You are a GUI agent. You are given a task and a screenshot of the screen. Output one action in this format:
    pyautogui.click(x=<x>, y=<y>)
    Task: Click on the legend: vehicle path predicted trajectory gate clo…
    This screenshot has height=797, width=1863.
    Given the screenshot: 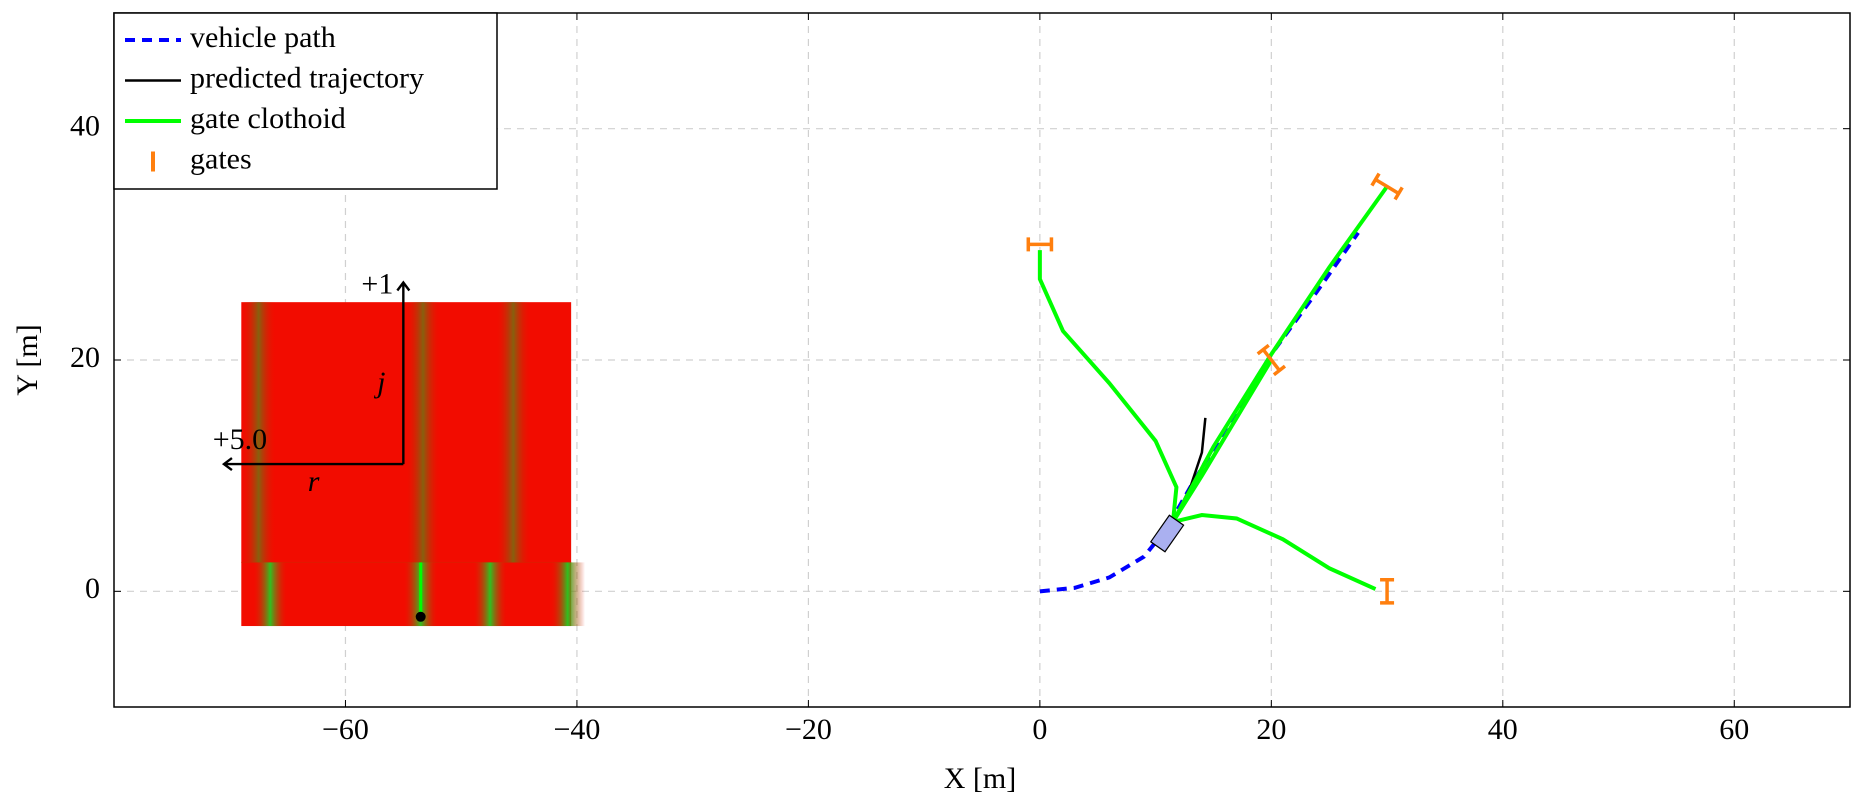 What is the action you would take?
    pyautogui.click(x=305, y=101)
    